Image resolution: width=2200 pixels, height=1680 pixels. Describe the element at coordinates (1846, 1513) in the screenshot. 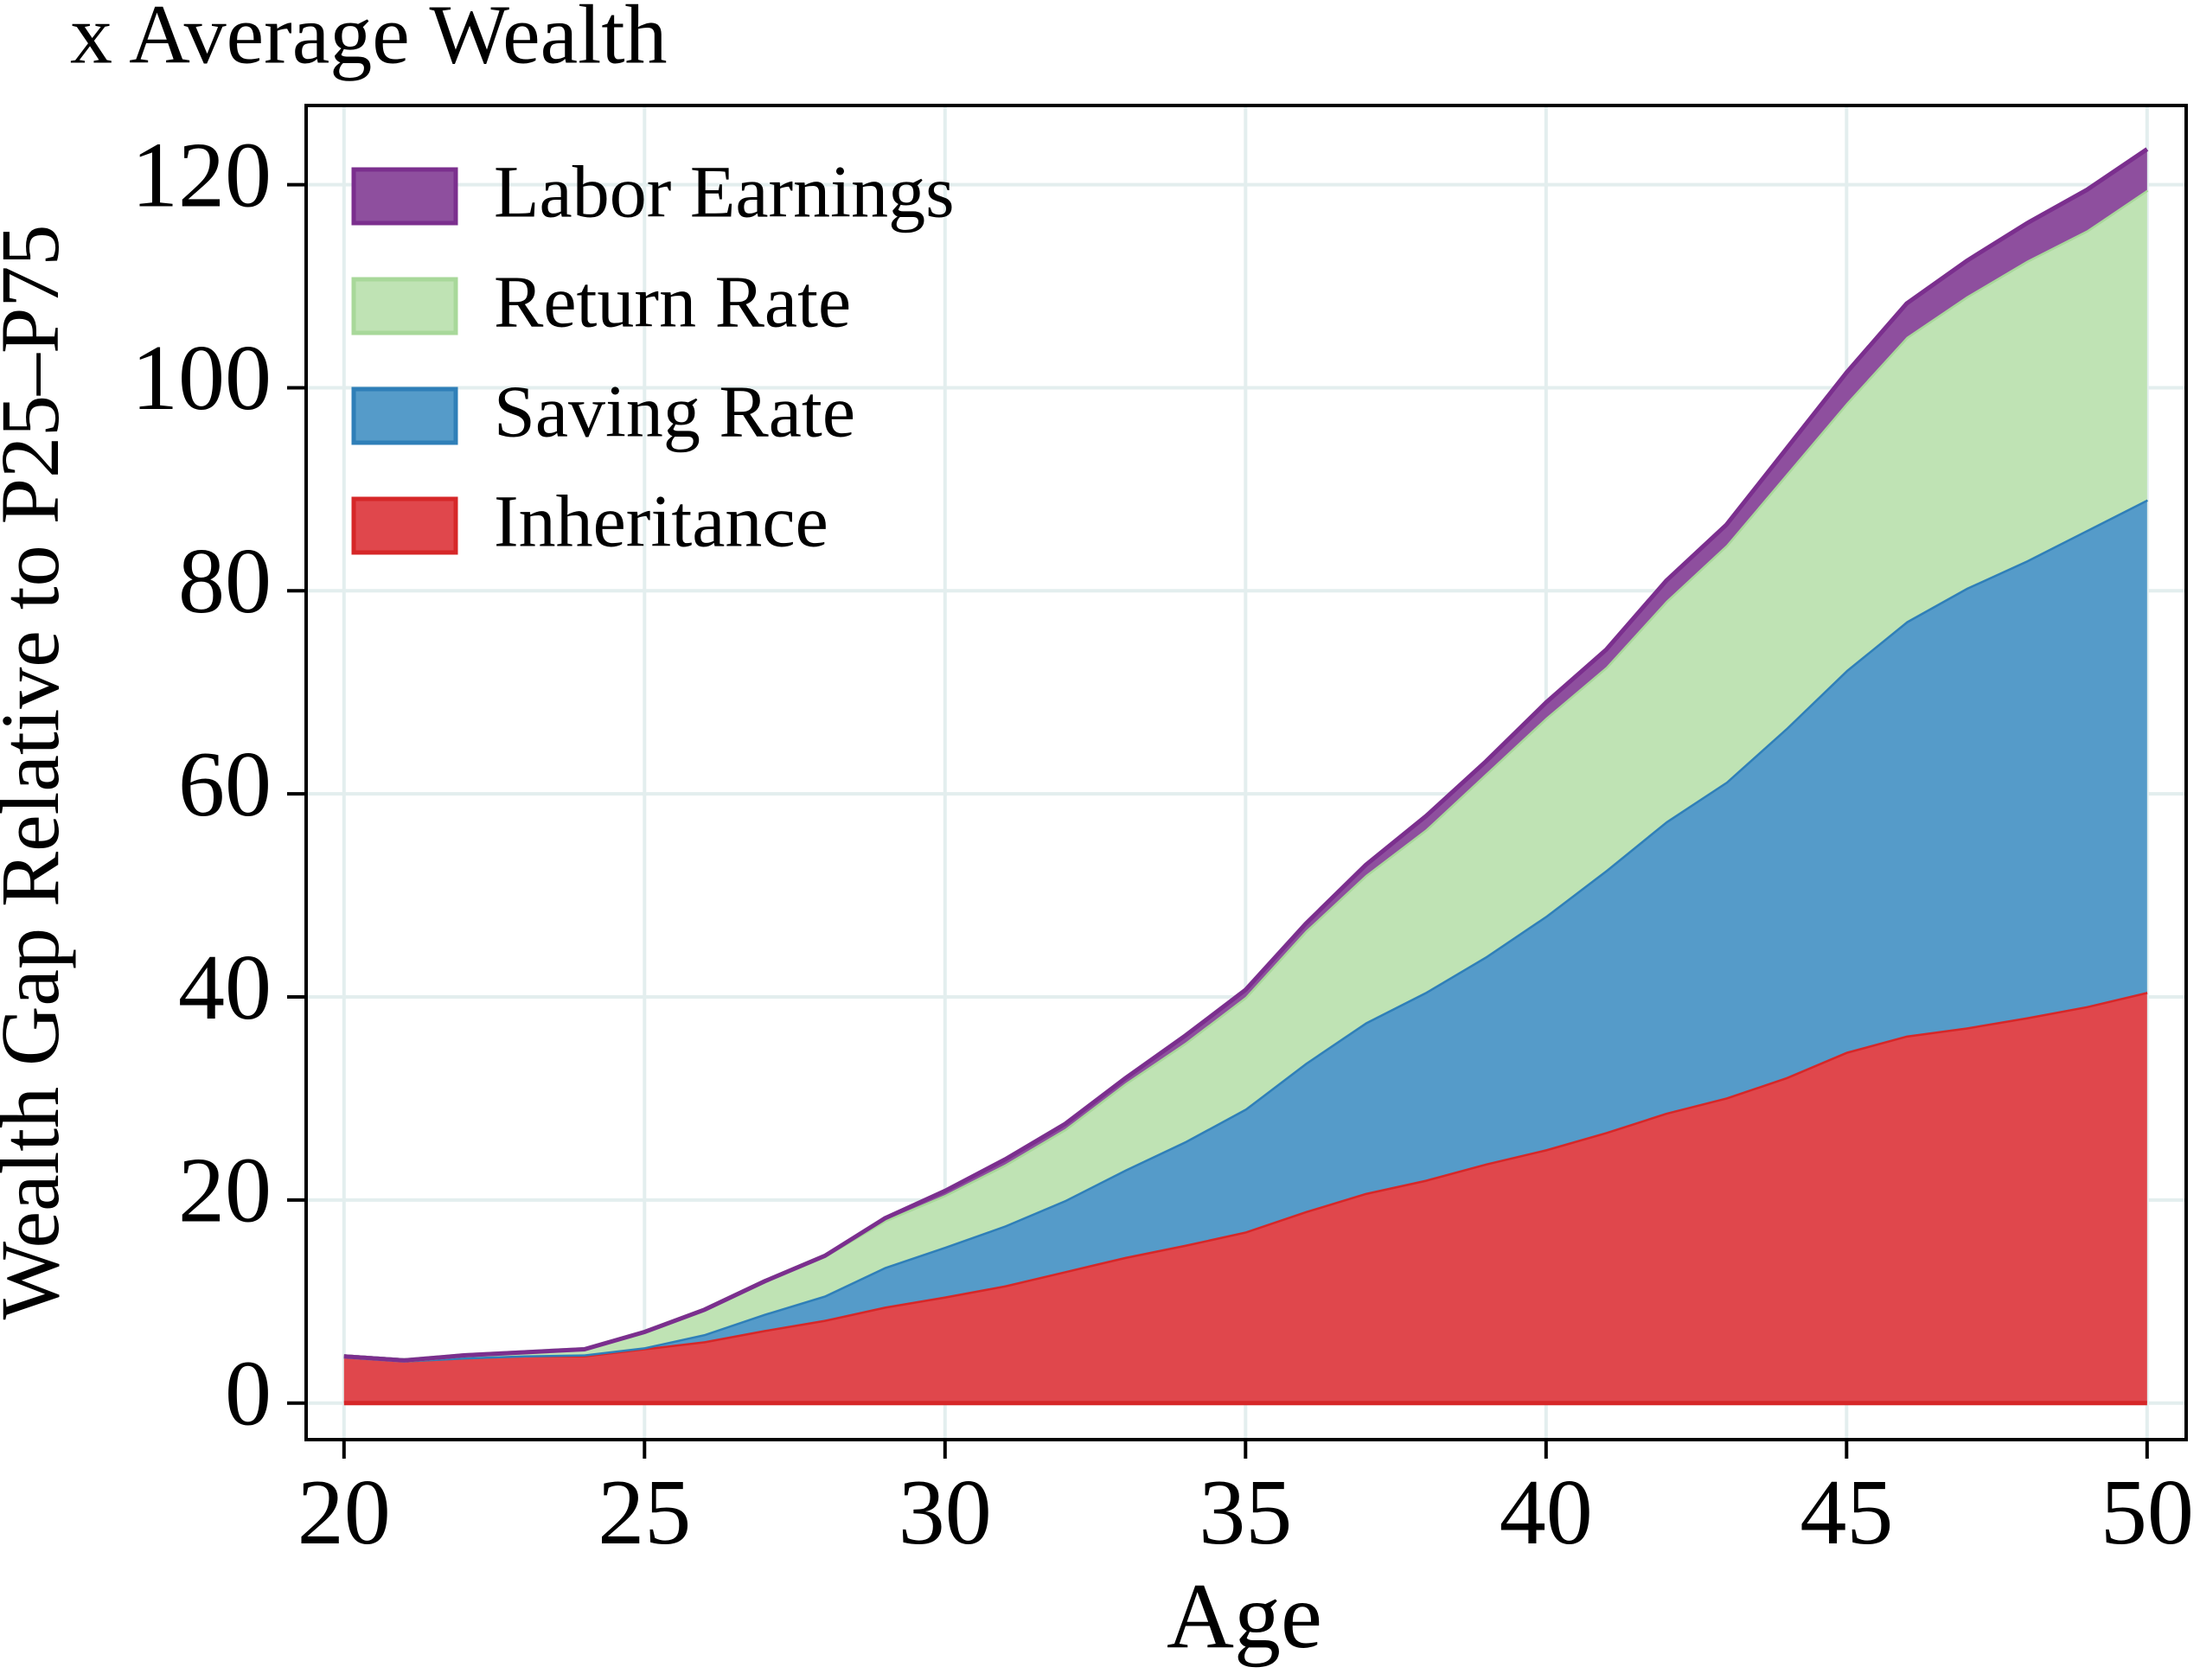

I see `x-tick-label: 45` at that location.